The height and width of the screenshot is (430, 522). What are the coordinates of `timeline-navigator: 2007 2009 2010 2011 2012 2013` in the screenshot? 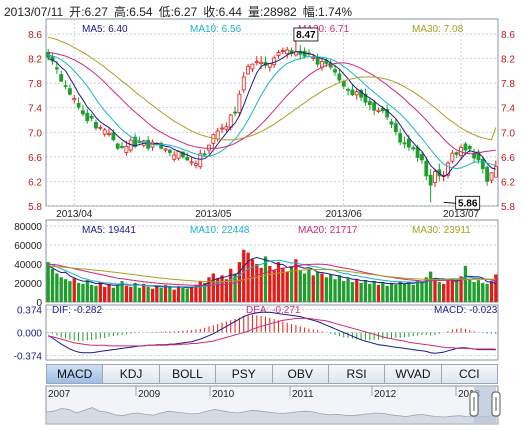 It's located at (273, 405).